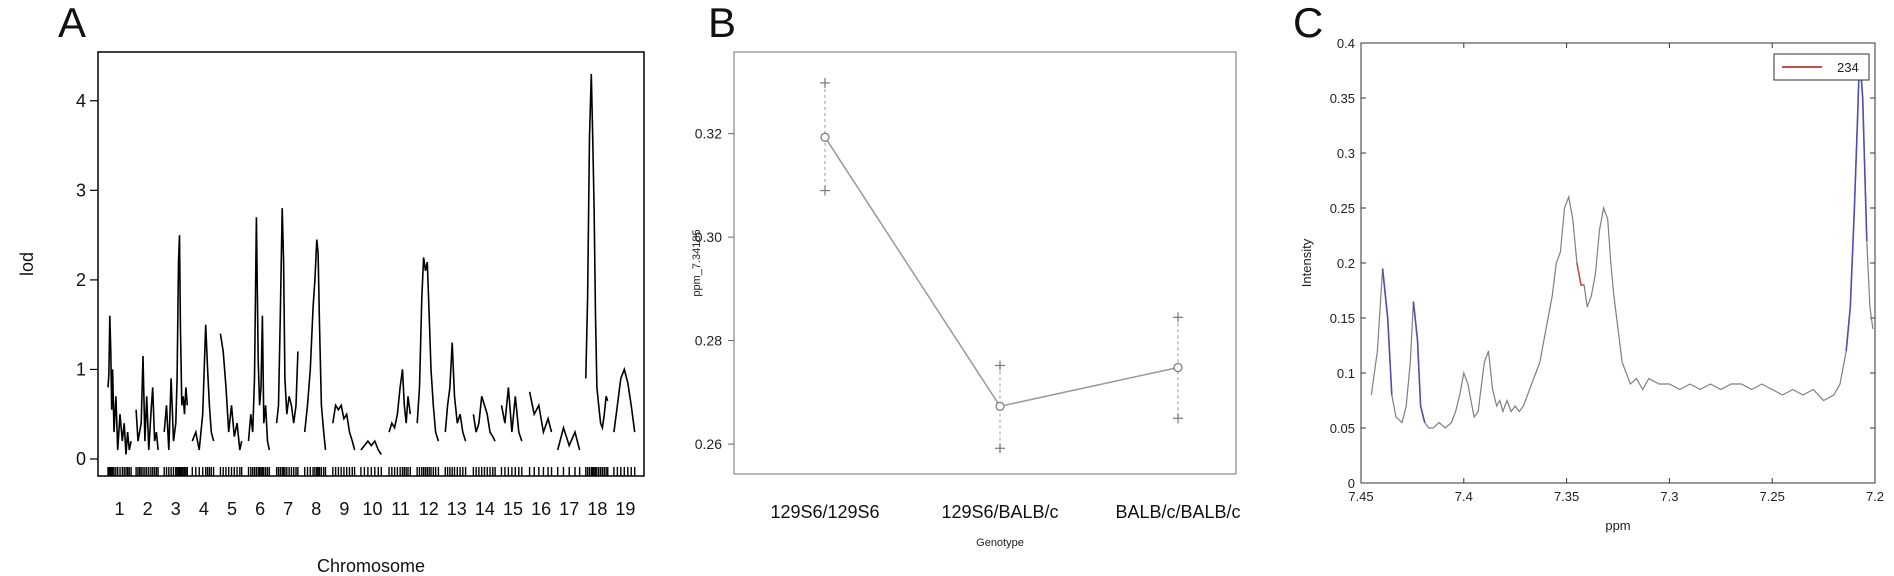  What do you see at coordinates (1669, 496) in the screenshot?
I see `panel-c-x-tick-label: 7.3` at bounding box center [1669, 496].